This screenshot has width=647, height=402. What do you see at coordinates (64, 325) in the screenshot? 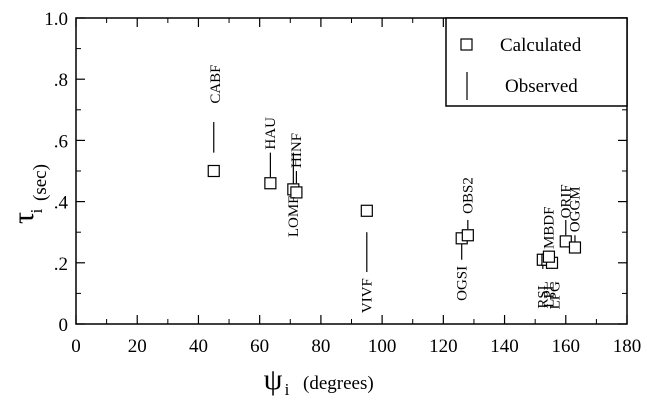
I see `y-tick-label: 0` at bounding box center [64, 325].